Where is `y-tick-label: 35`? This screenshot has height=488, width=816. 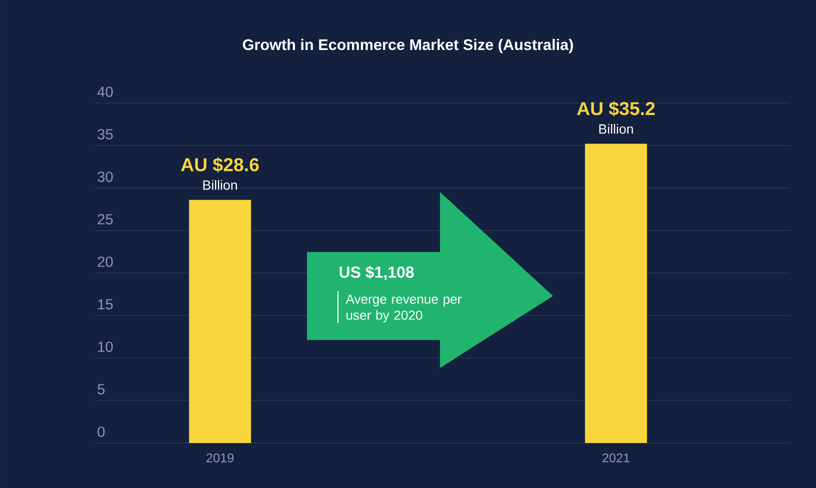 y-tick-label: 35 is located at coordinates (105, 134).